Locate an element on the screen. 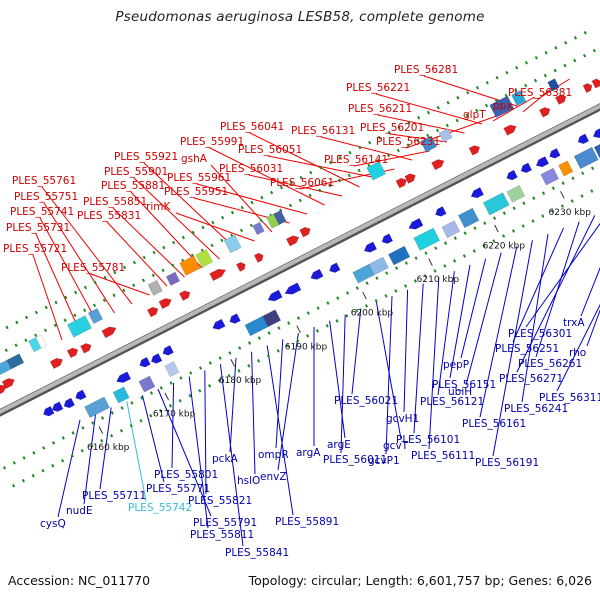  top-gene-label: PLES_56231 is located at coordinates (408, 142).